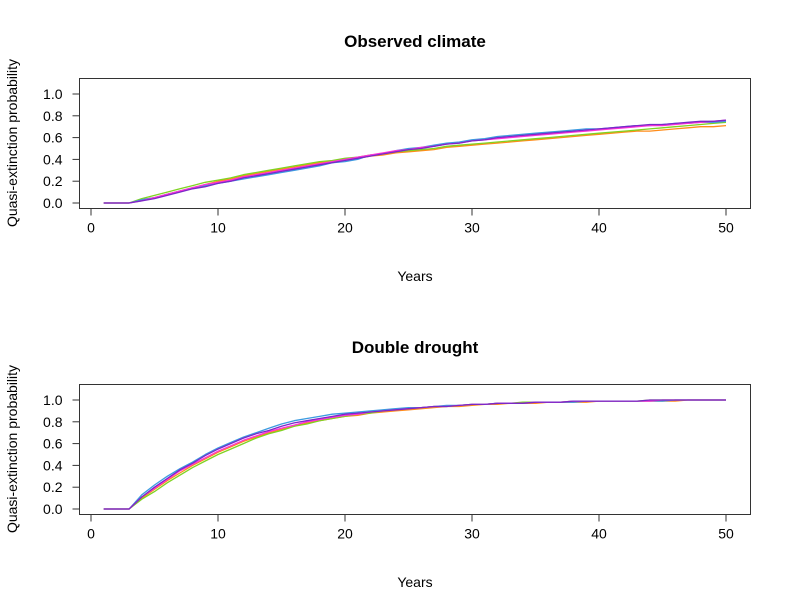 The image size is (792, 612). Describe the element at coordinates (415, 347) in the screenshot. I see `chart-title: Double drought` at that location.